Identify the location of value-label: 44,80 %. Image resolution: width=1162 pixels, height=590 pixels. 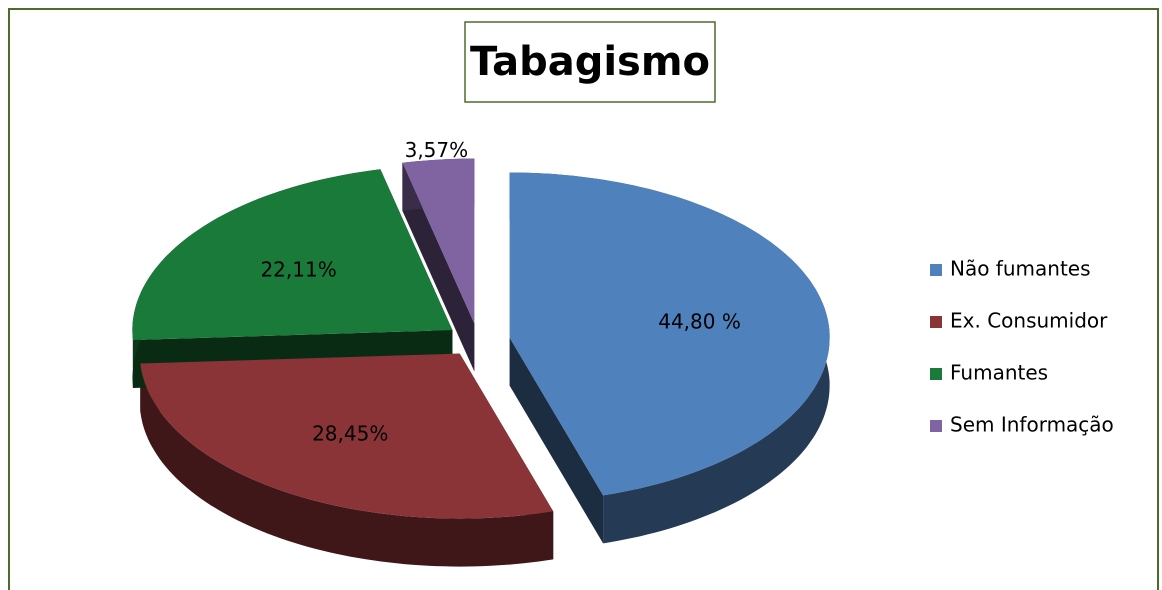
(699, 321).